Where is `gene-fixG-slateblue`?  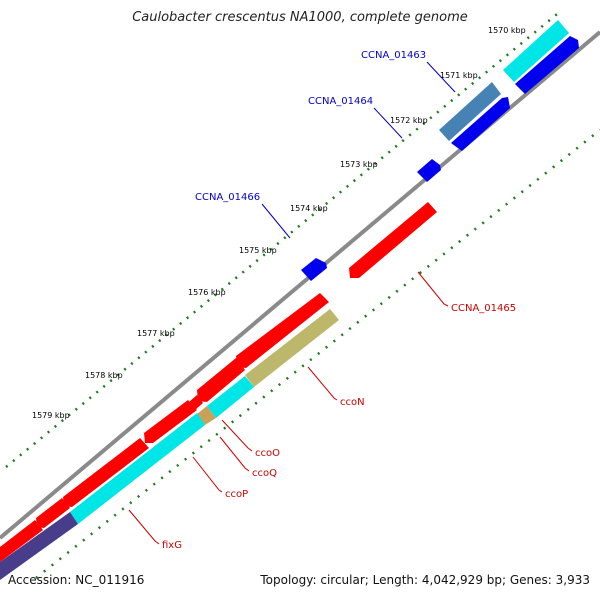
gene-fixG-slateblue is located at coordinates (39, 546).